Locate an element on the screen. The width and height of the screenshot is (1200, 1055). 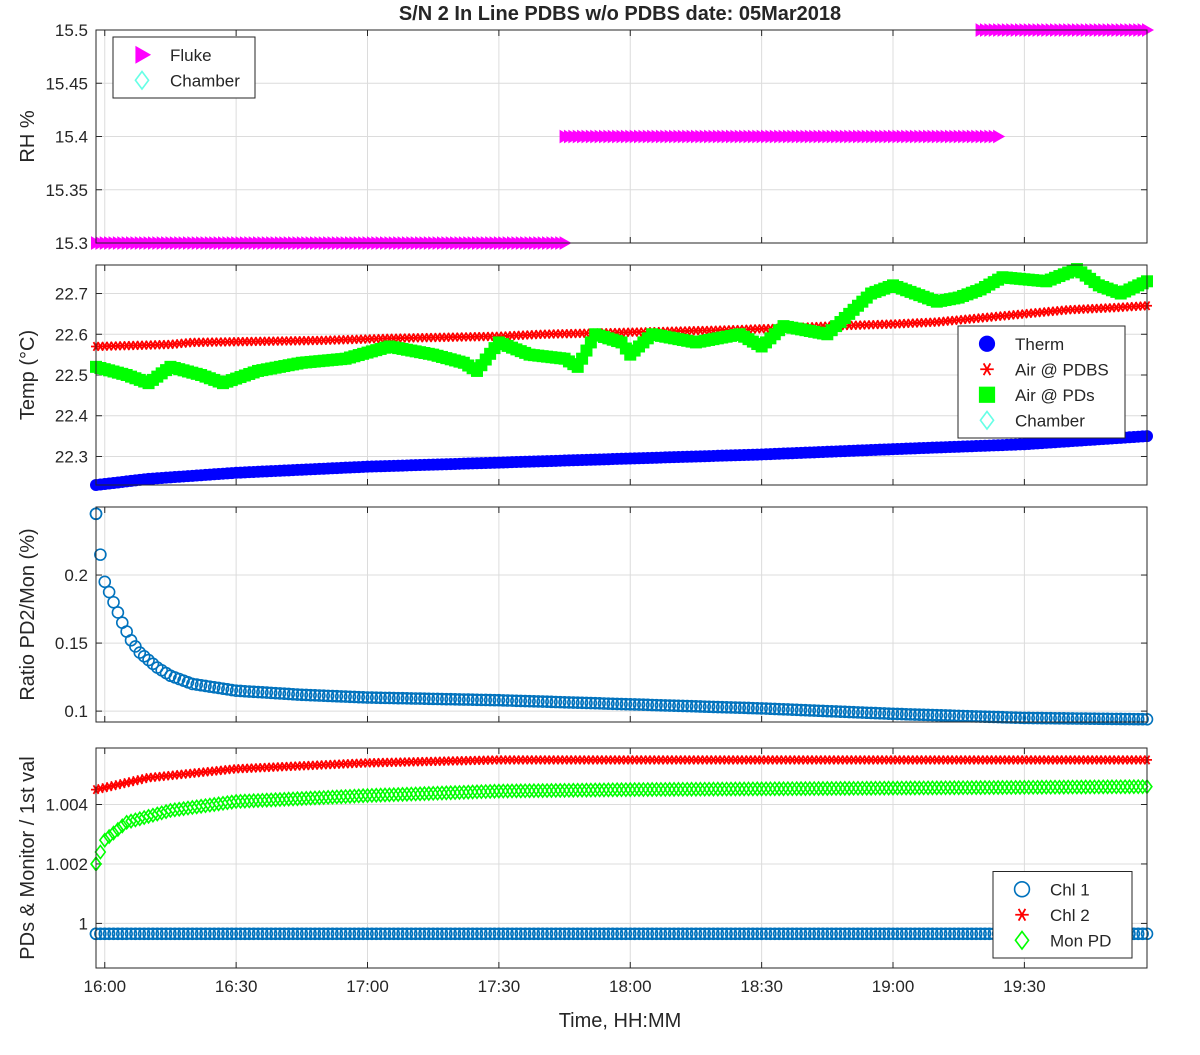
x-tick-label: 16:30 is located at coordinates (236, 986).